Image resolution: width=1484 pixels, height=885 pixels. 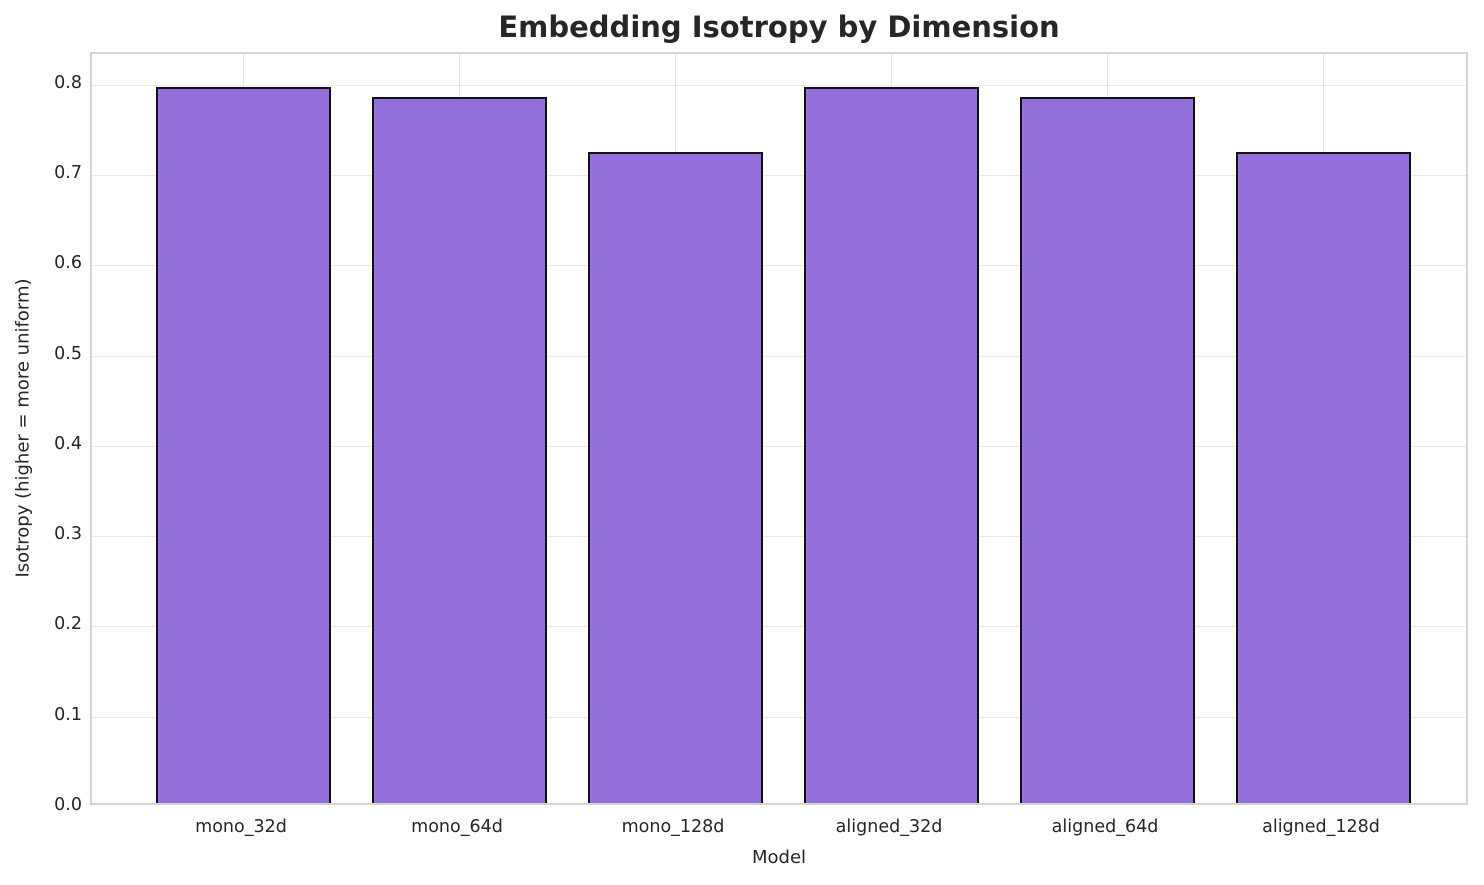 I want to click on y-tick-label: 0.8, so click(x=68, y=82).